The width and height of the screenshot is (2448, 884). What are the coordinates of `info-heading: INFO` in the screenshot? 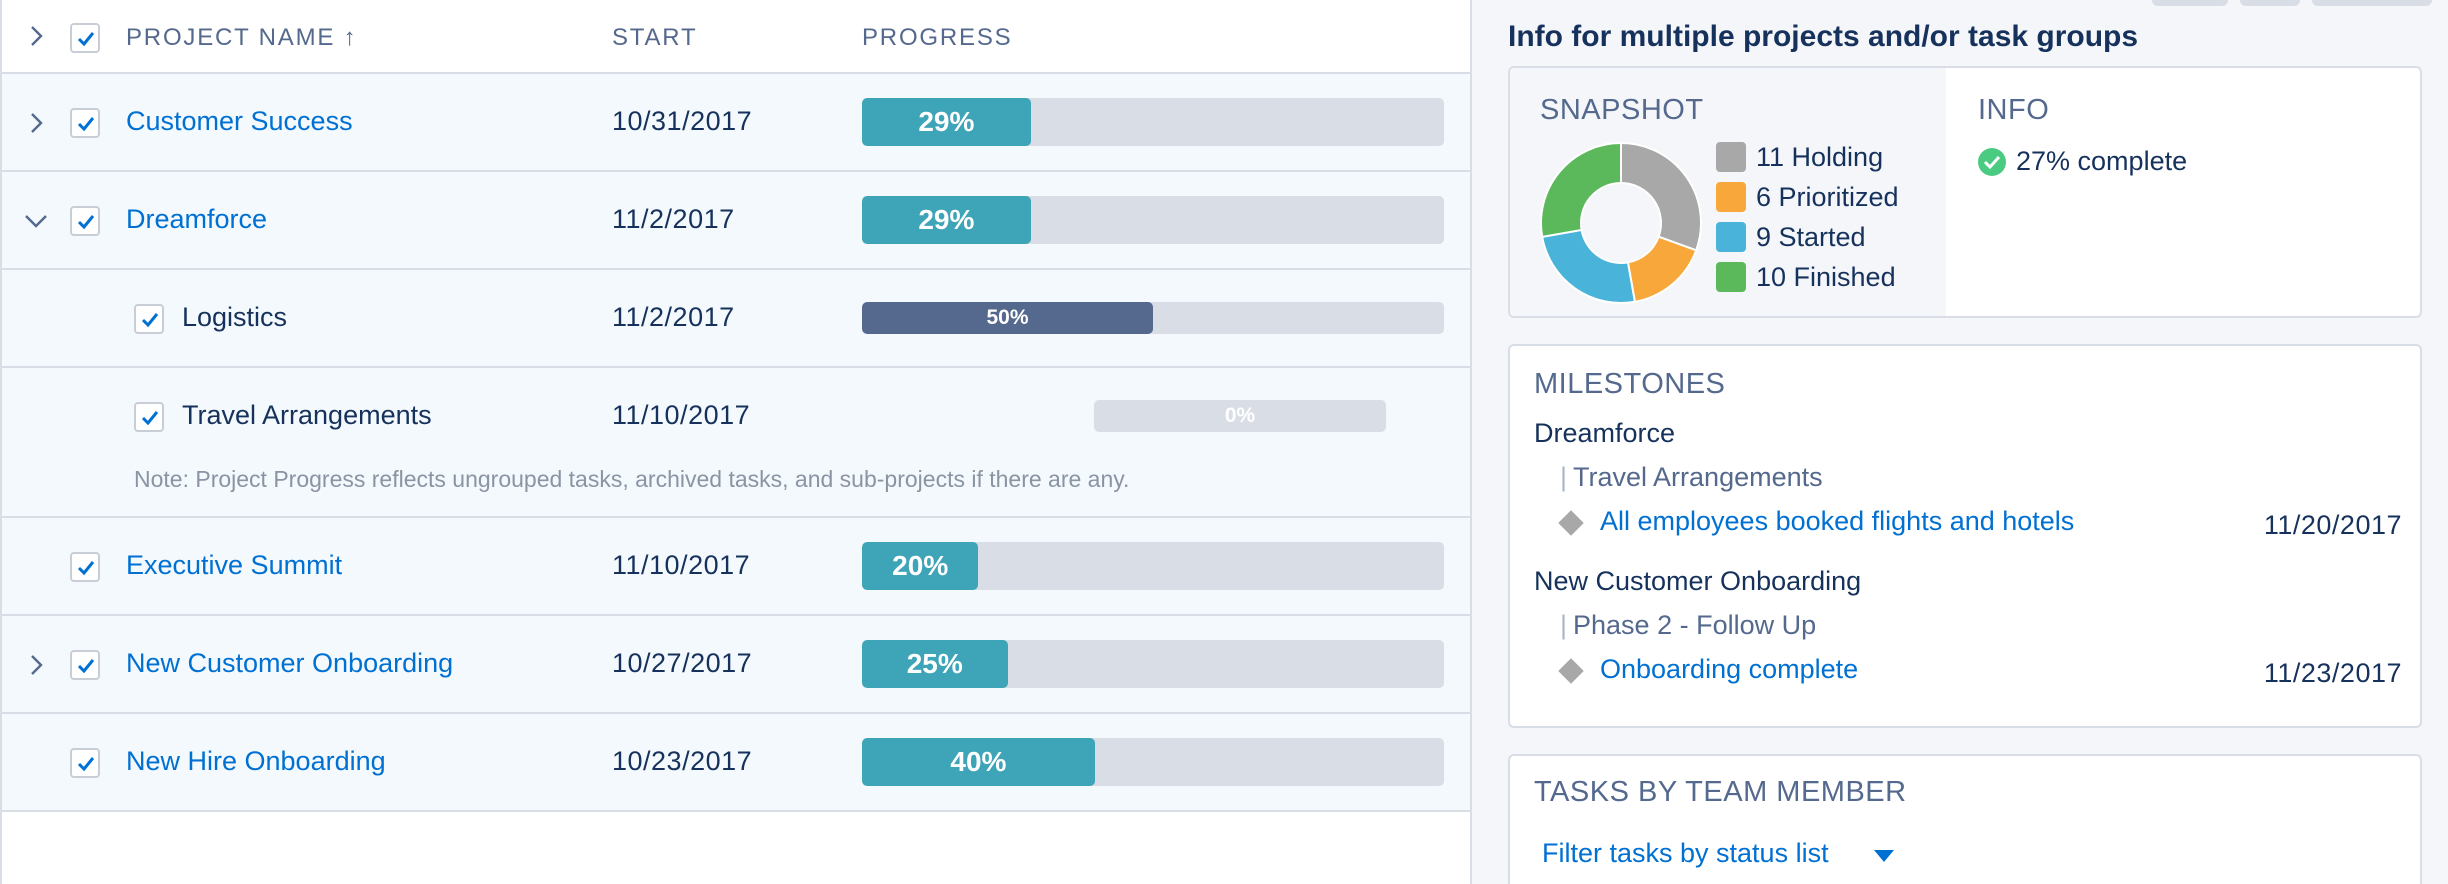 It's located at (2014, 110).